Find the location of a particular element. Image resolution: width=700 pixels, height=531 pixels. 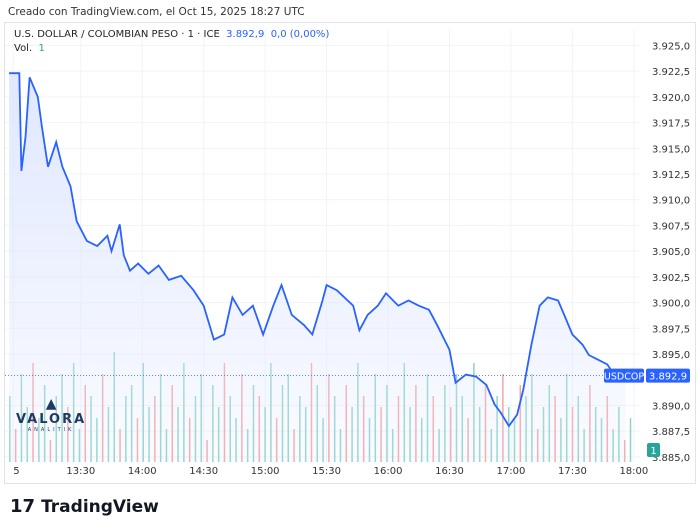

x-tick-label: 15:30 is located at coordinates (326, 471).